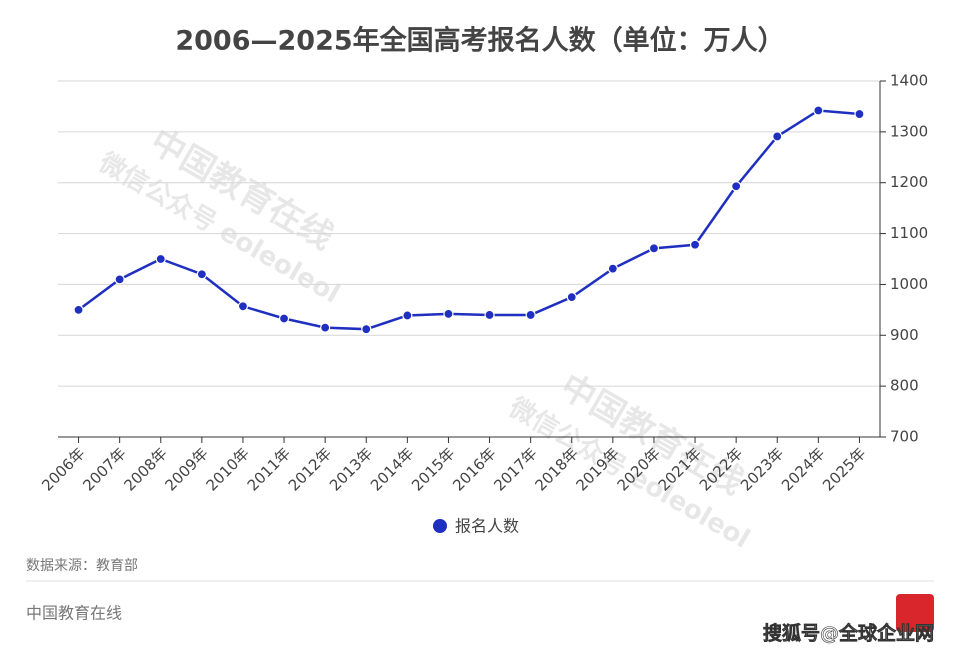 The height and width of the screenshot is (653, 960). What do you see at coordinates (479, 41) in the screenshot?
I see `chart-title: 2006—2025年全国高考报名人数（单位：万人）` at bounding box center [479, 41].